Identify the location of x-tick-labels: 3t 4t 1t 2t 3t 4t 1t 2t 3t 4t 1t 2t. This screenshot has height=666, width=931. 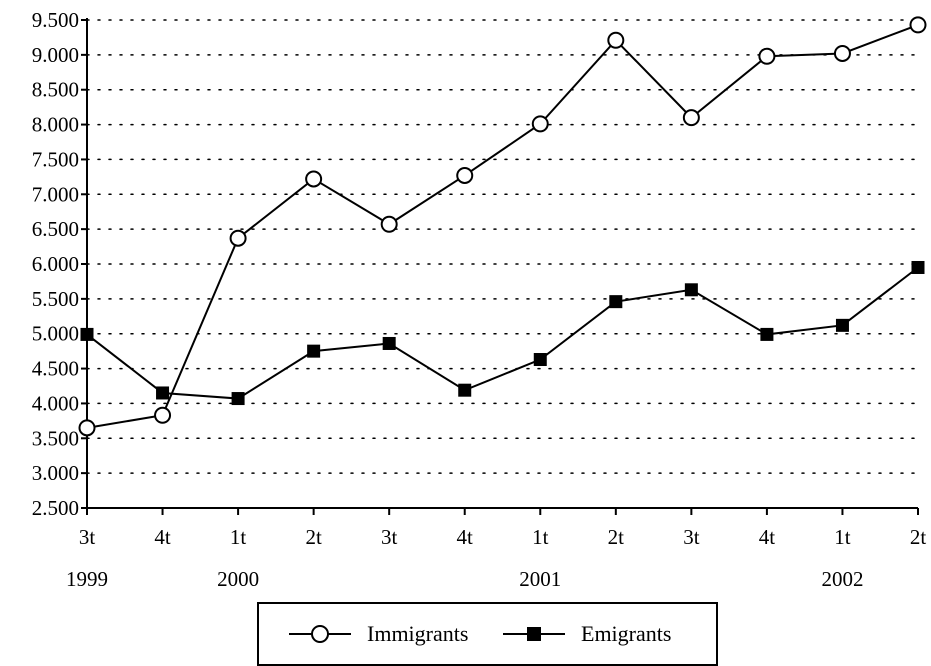
(503, 537).